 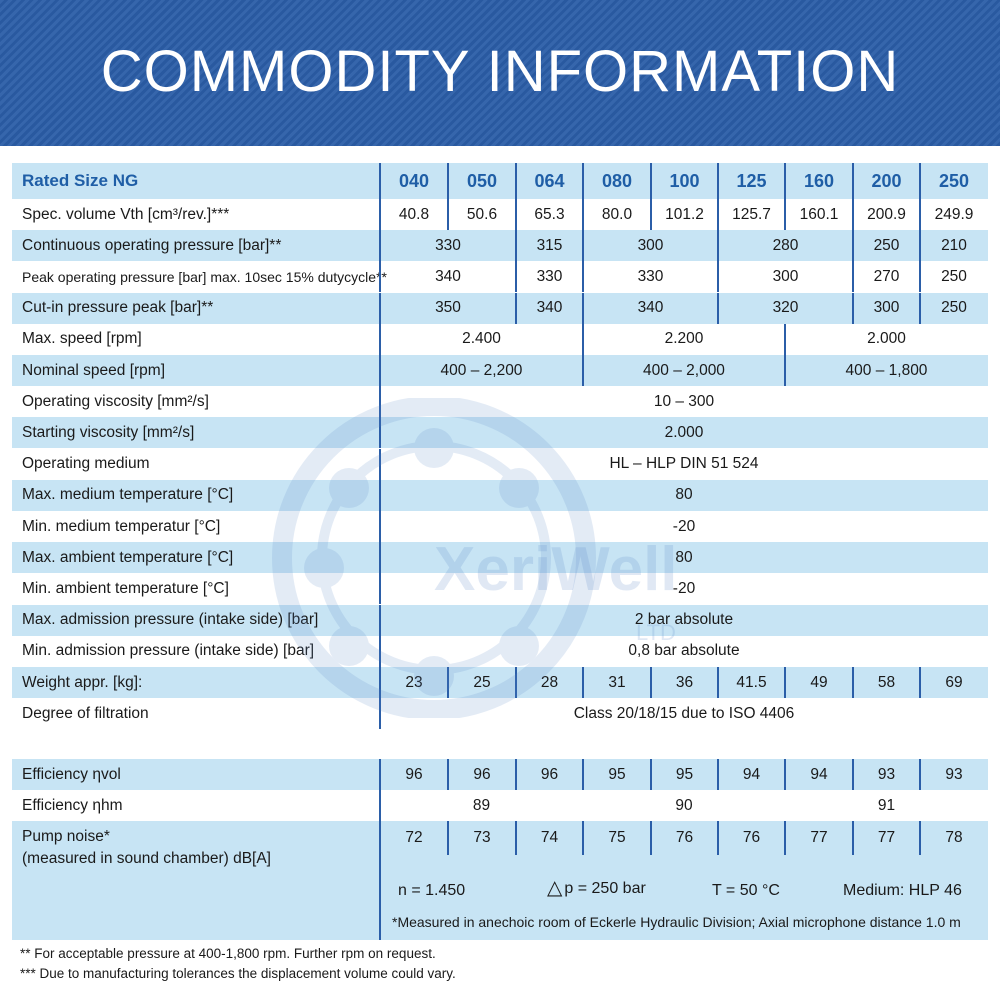 What do you see at coordinates (82, 682) in the screenshot?
I see `row-label: Weight appr. [kg]:` at bounding box center [82, 682].